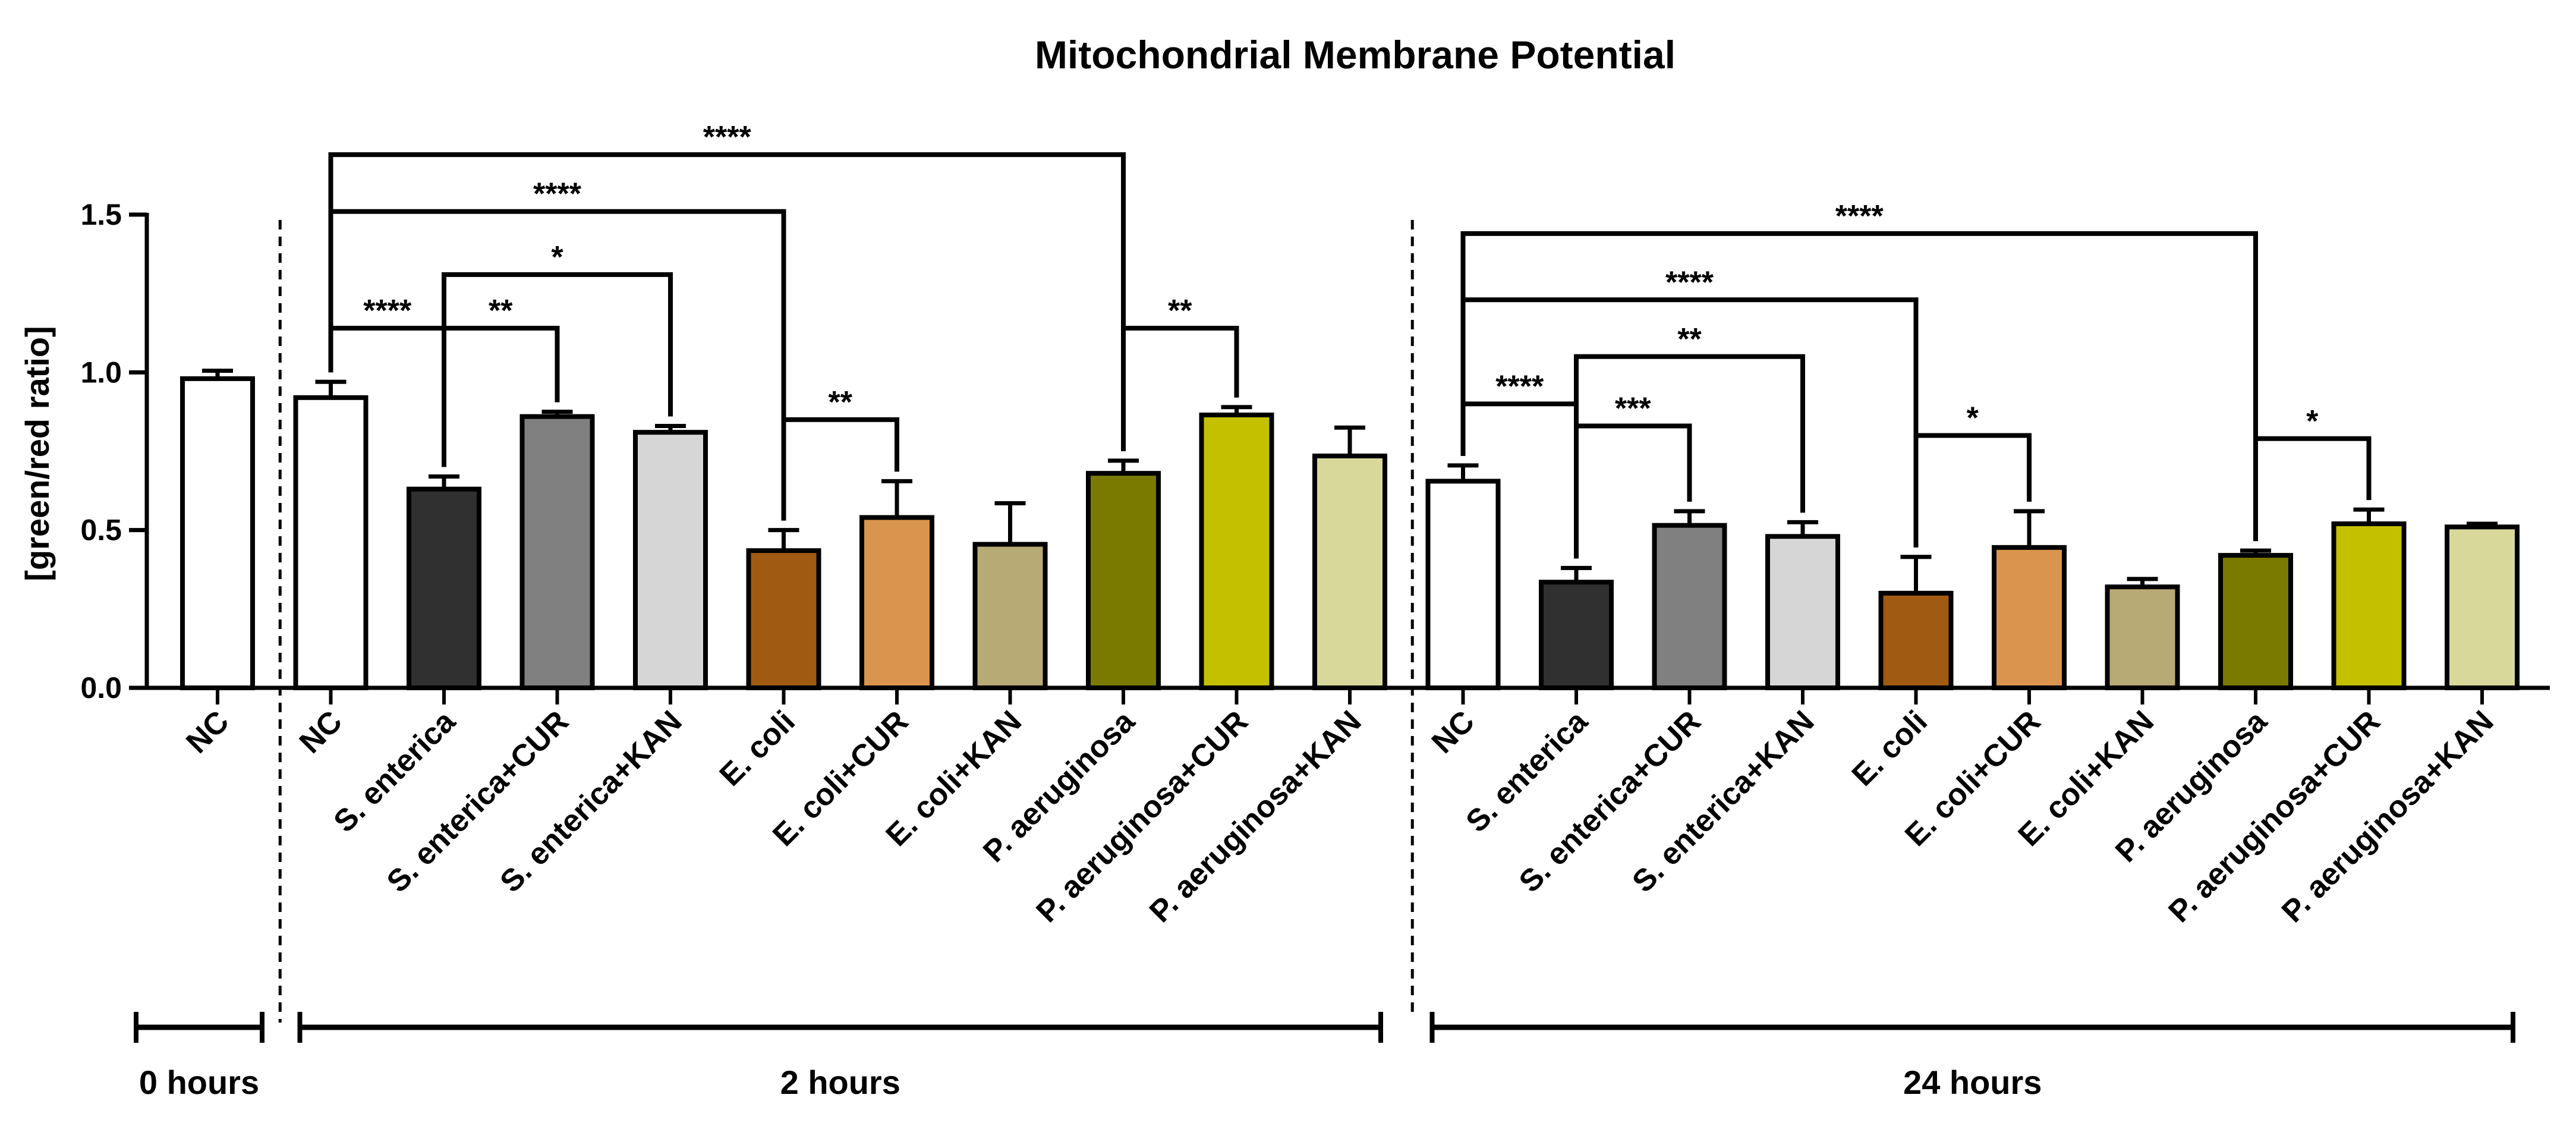  Describe the element at coordinates (37, 453) in the screenshot. I see `y-axis-label: [green/red ratio]` at that location.